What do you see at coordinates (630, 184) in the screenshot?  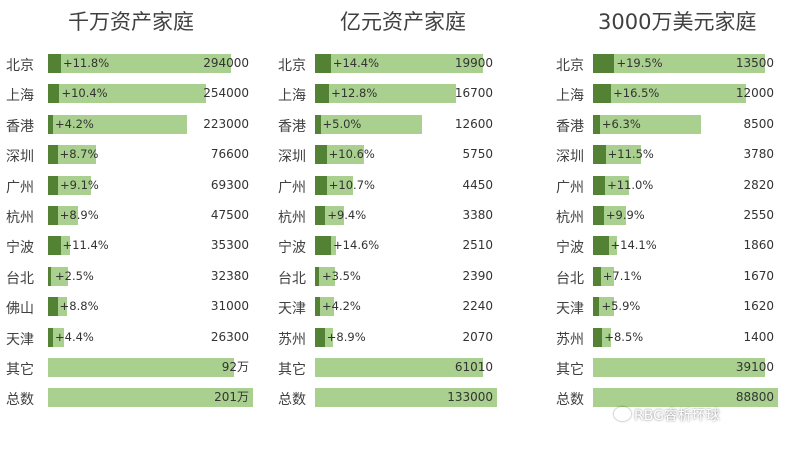 I see `growth-label: +11.0%` at bounding box center [630, 184].